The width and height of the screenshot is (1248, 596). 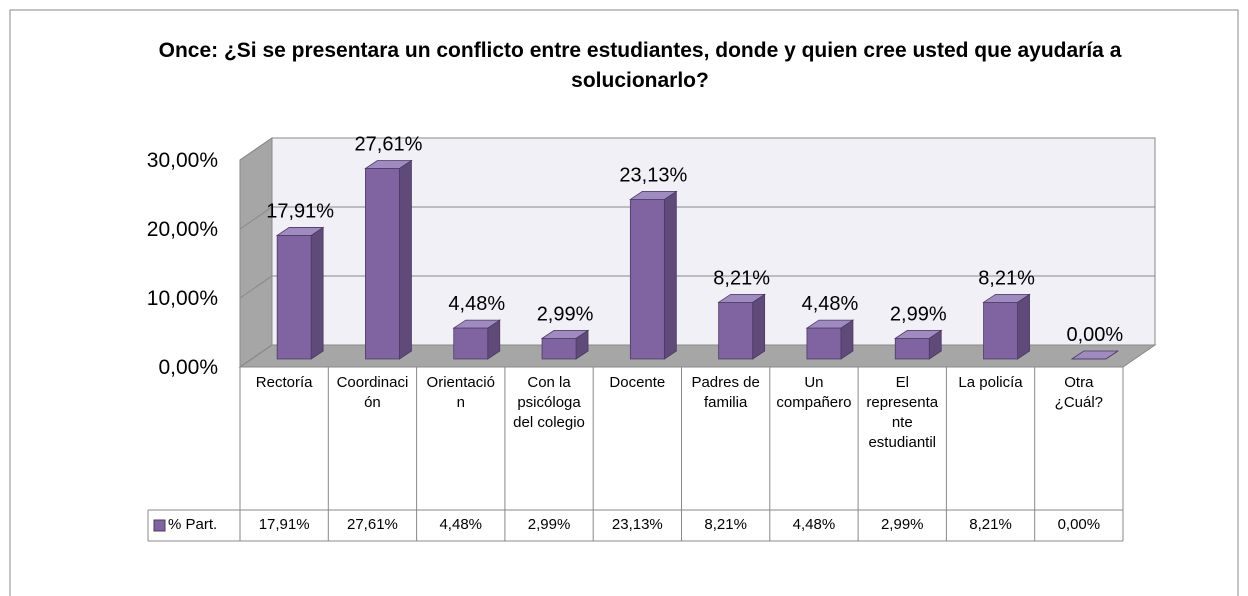 I want to click on table-value: 17,91%, so click(x=284, y=524).